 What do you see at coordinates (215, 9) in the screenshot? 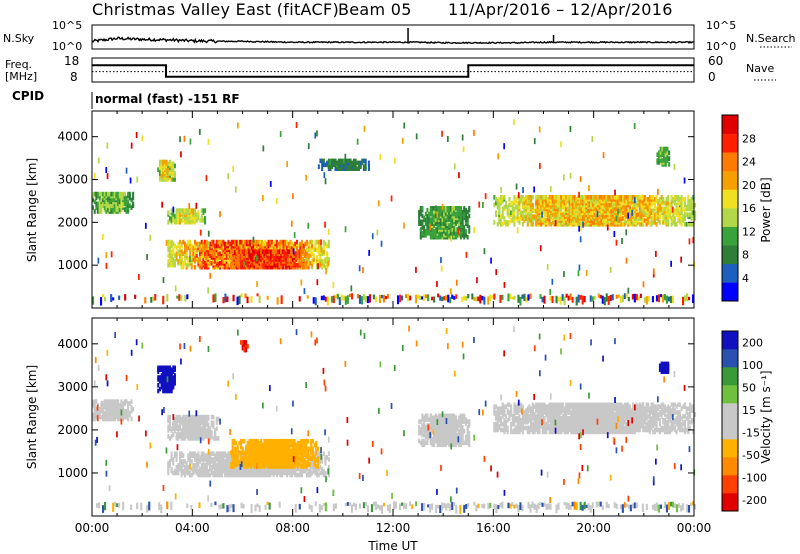
I see `chart-title: Christmas Valley East (fitACF)` at bounding box center [215, 9].